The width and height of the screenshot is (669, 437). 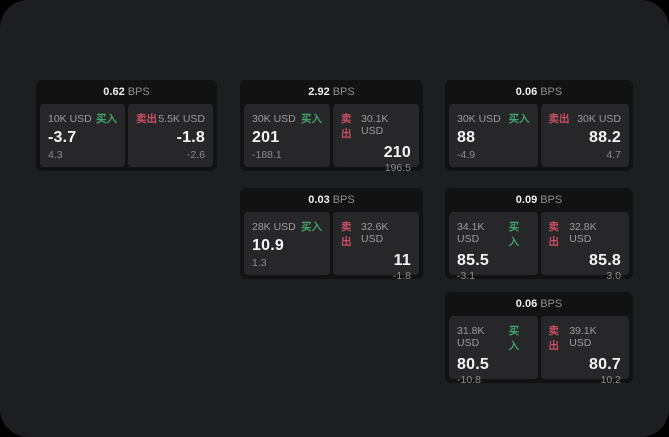 What do you see at coordinates (82, 135) in the screenshot?
I see `buy-panel: 10K USD 买入 -3.7 4.3` at bounding box center [82, 135].